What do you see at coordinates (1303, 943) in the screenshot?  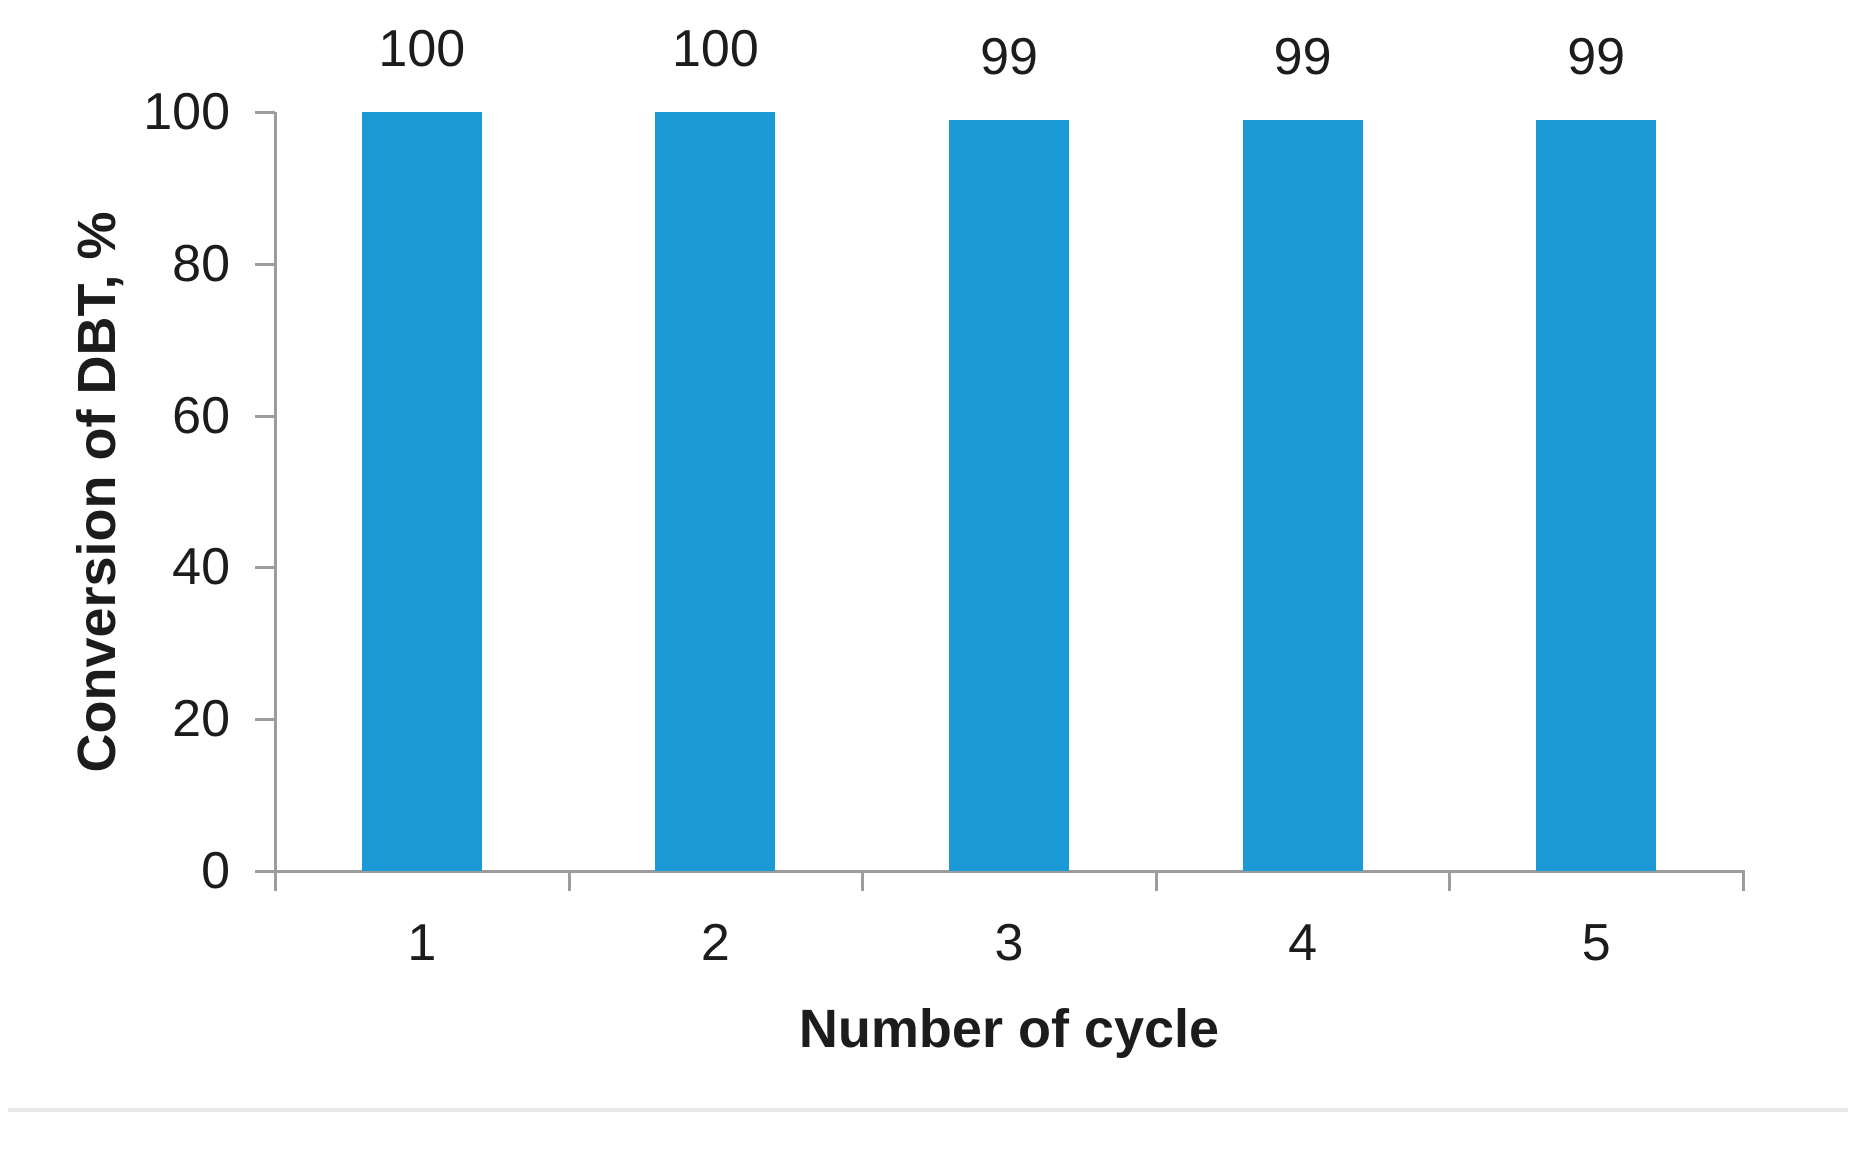 I see `x-category-label: 4` at bounding box center [1303, 943].